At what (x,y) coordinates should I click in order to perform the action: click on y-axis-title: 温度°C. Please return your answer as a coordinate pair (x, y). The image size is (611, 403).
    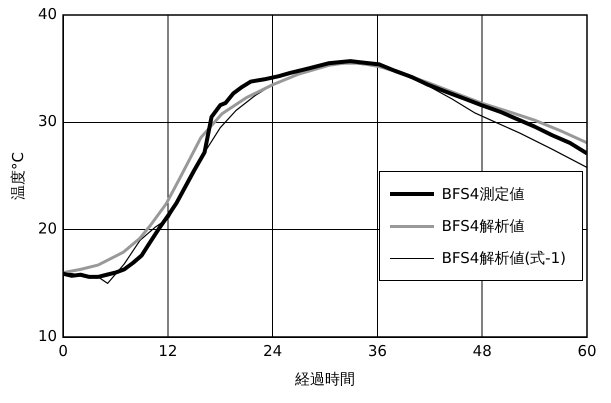
    Looking at the image, I should click on (17, 176).